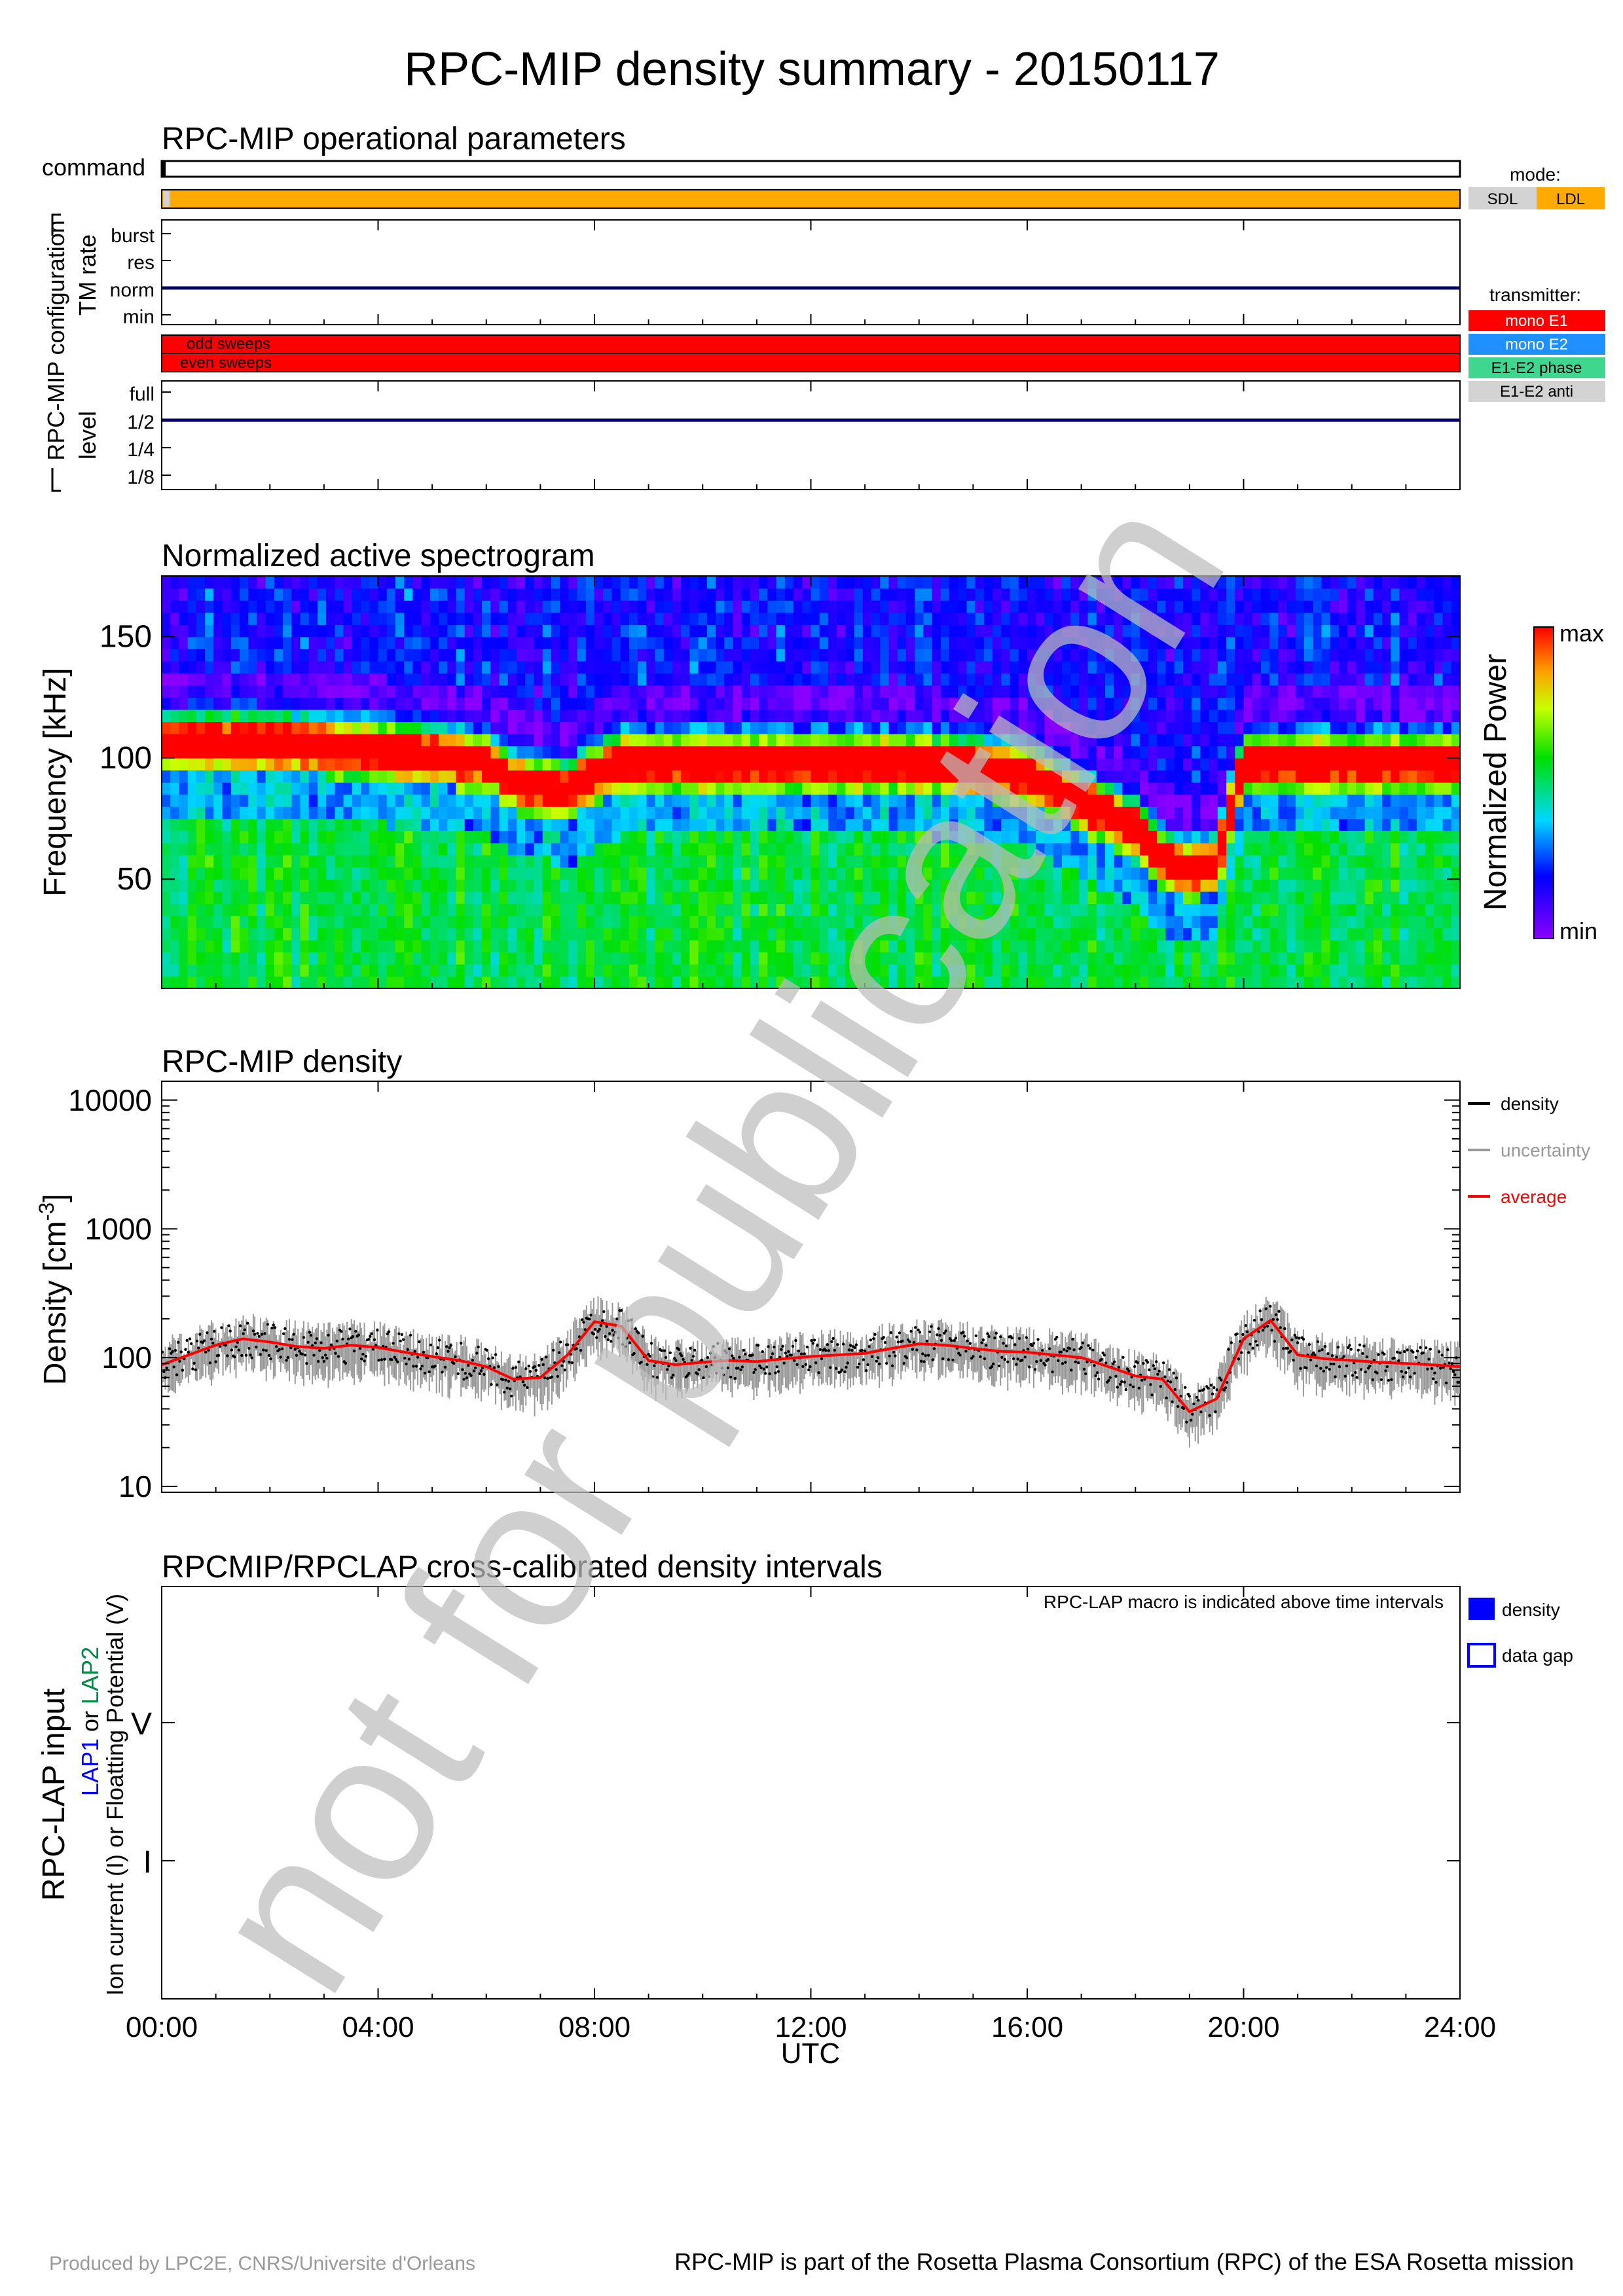 This screenshot has height=2296, width=1623. I want to click on mode-label-0: SDL, so click(1502, 199).